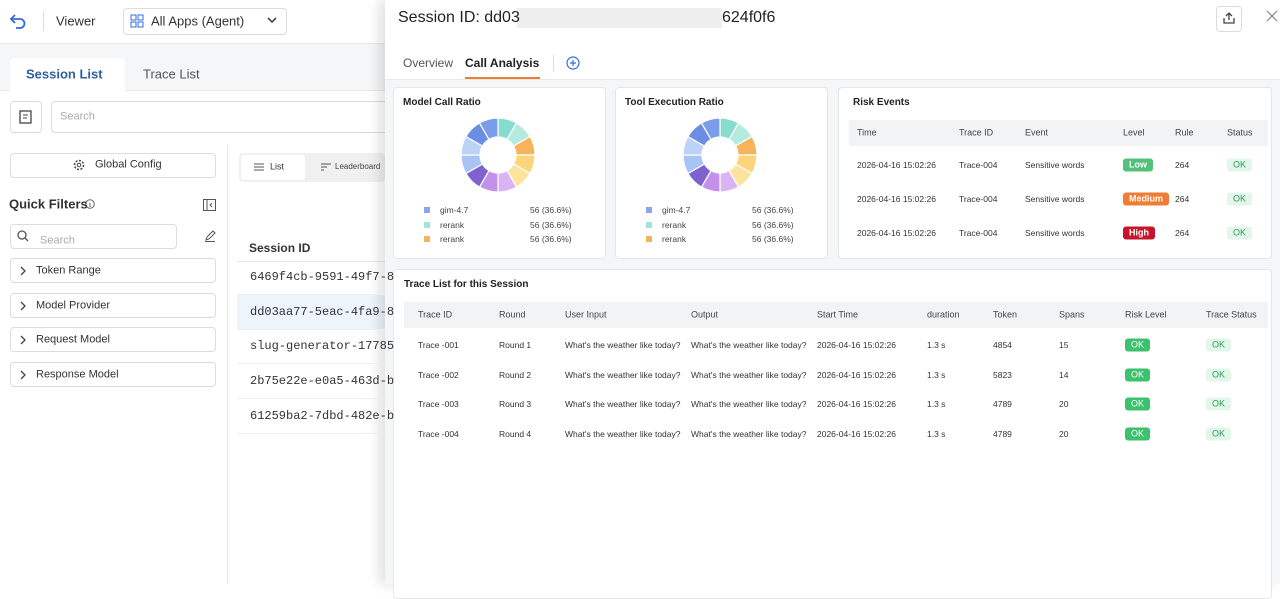 Image resolution: width=1280 pixels, height=599 pixels. I want to click on cell: 14, so click(1064, 374).